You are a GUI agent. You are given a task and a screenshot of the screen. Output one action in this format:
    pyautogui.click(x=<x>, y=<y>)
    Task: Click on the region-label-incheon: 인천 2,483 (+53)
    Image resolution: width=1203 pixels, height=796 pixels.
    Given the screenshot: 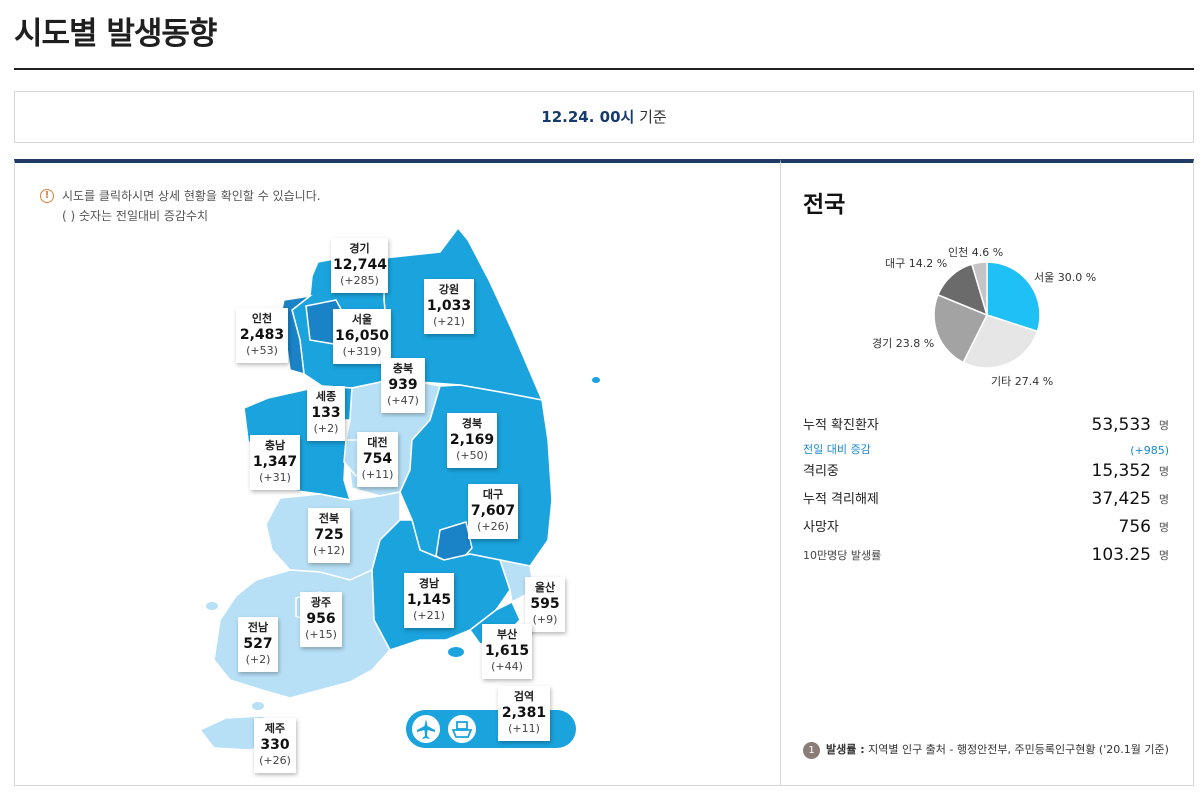 What is the action you would take?
    pyautogui.click(x=262, y=335)
    